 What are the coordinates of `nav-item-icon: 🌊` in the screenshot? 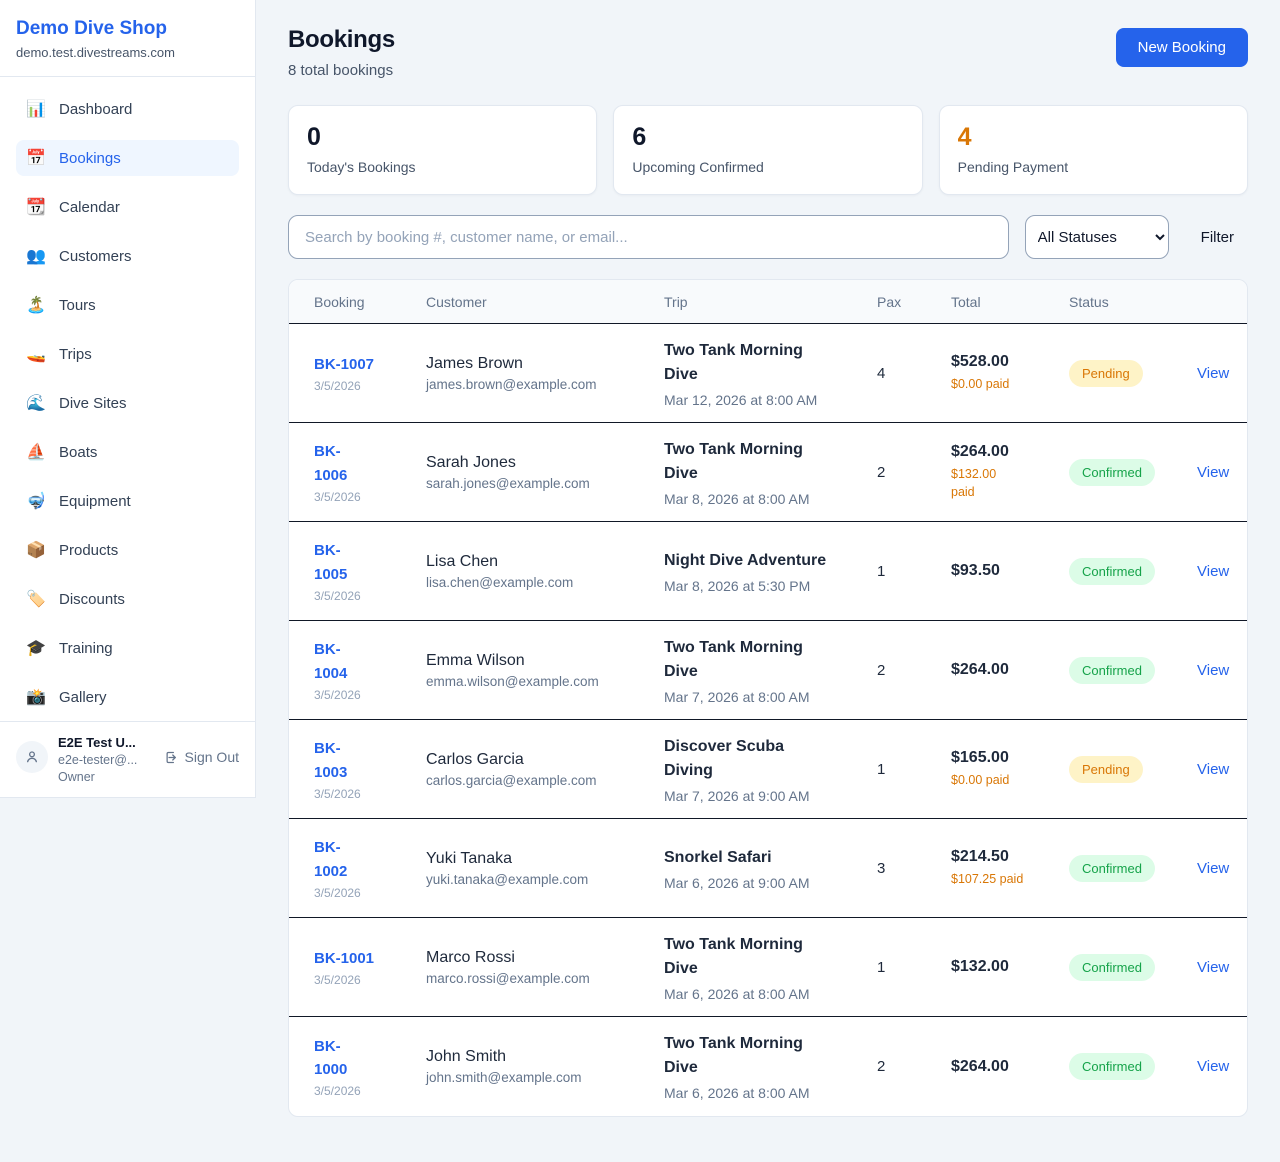 It's located at (36, 403).